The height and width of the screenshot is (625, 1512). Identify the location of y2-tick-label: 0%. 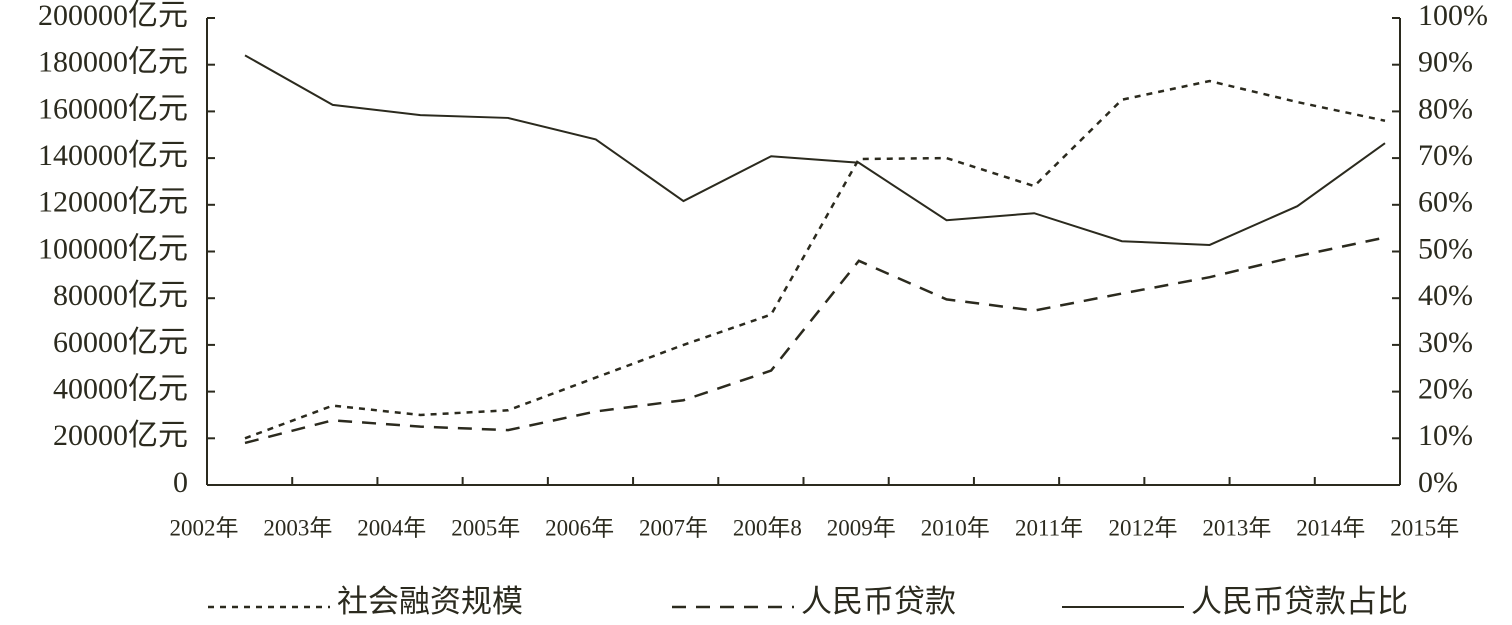
(1438, 482).